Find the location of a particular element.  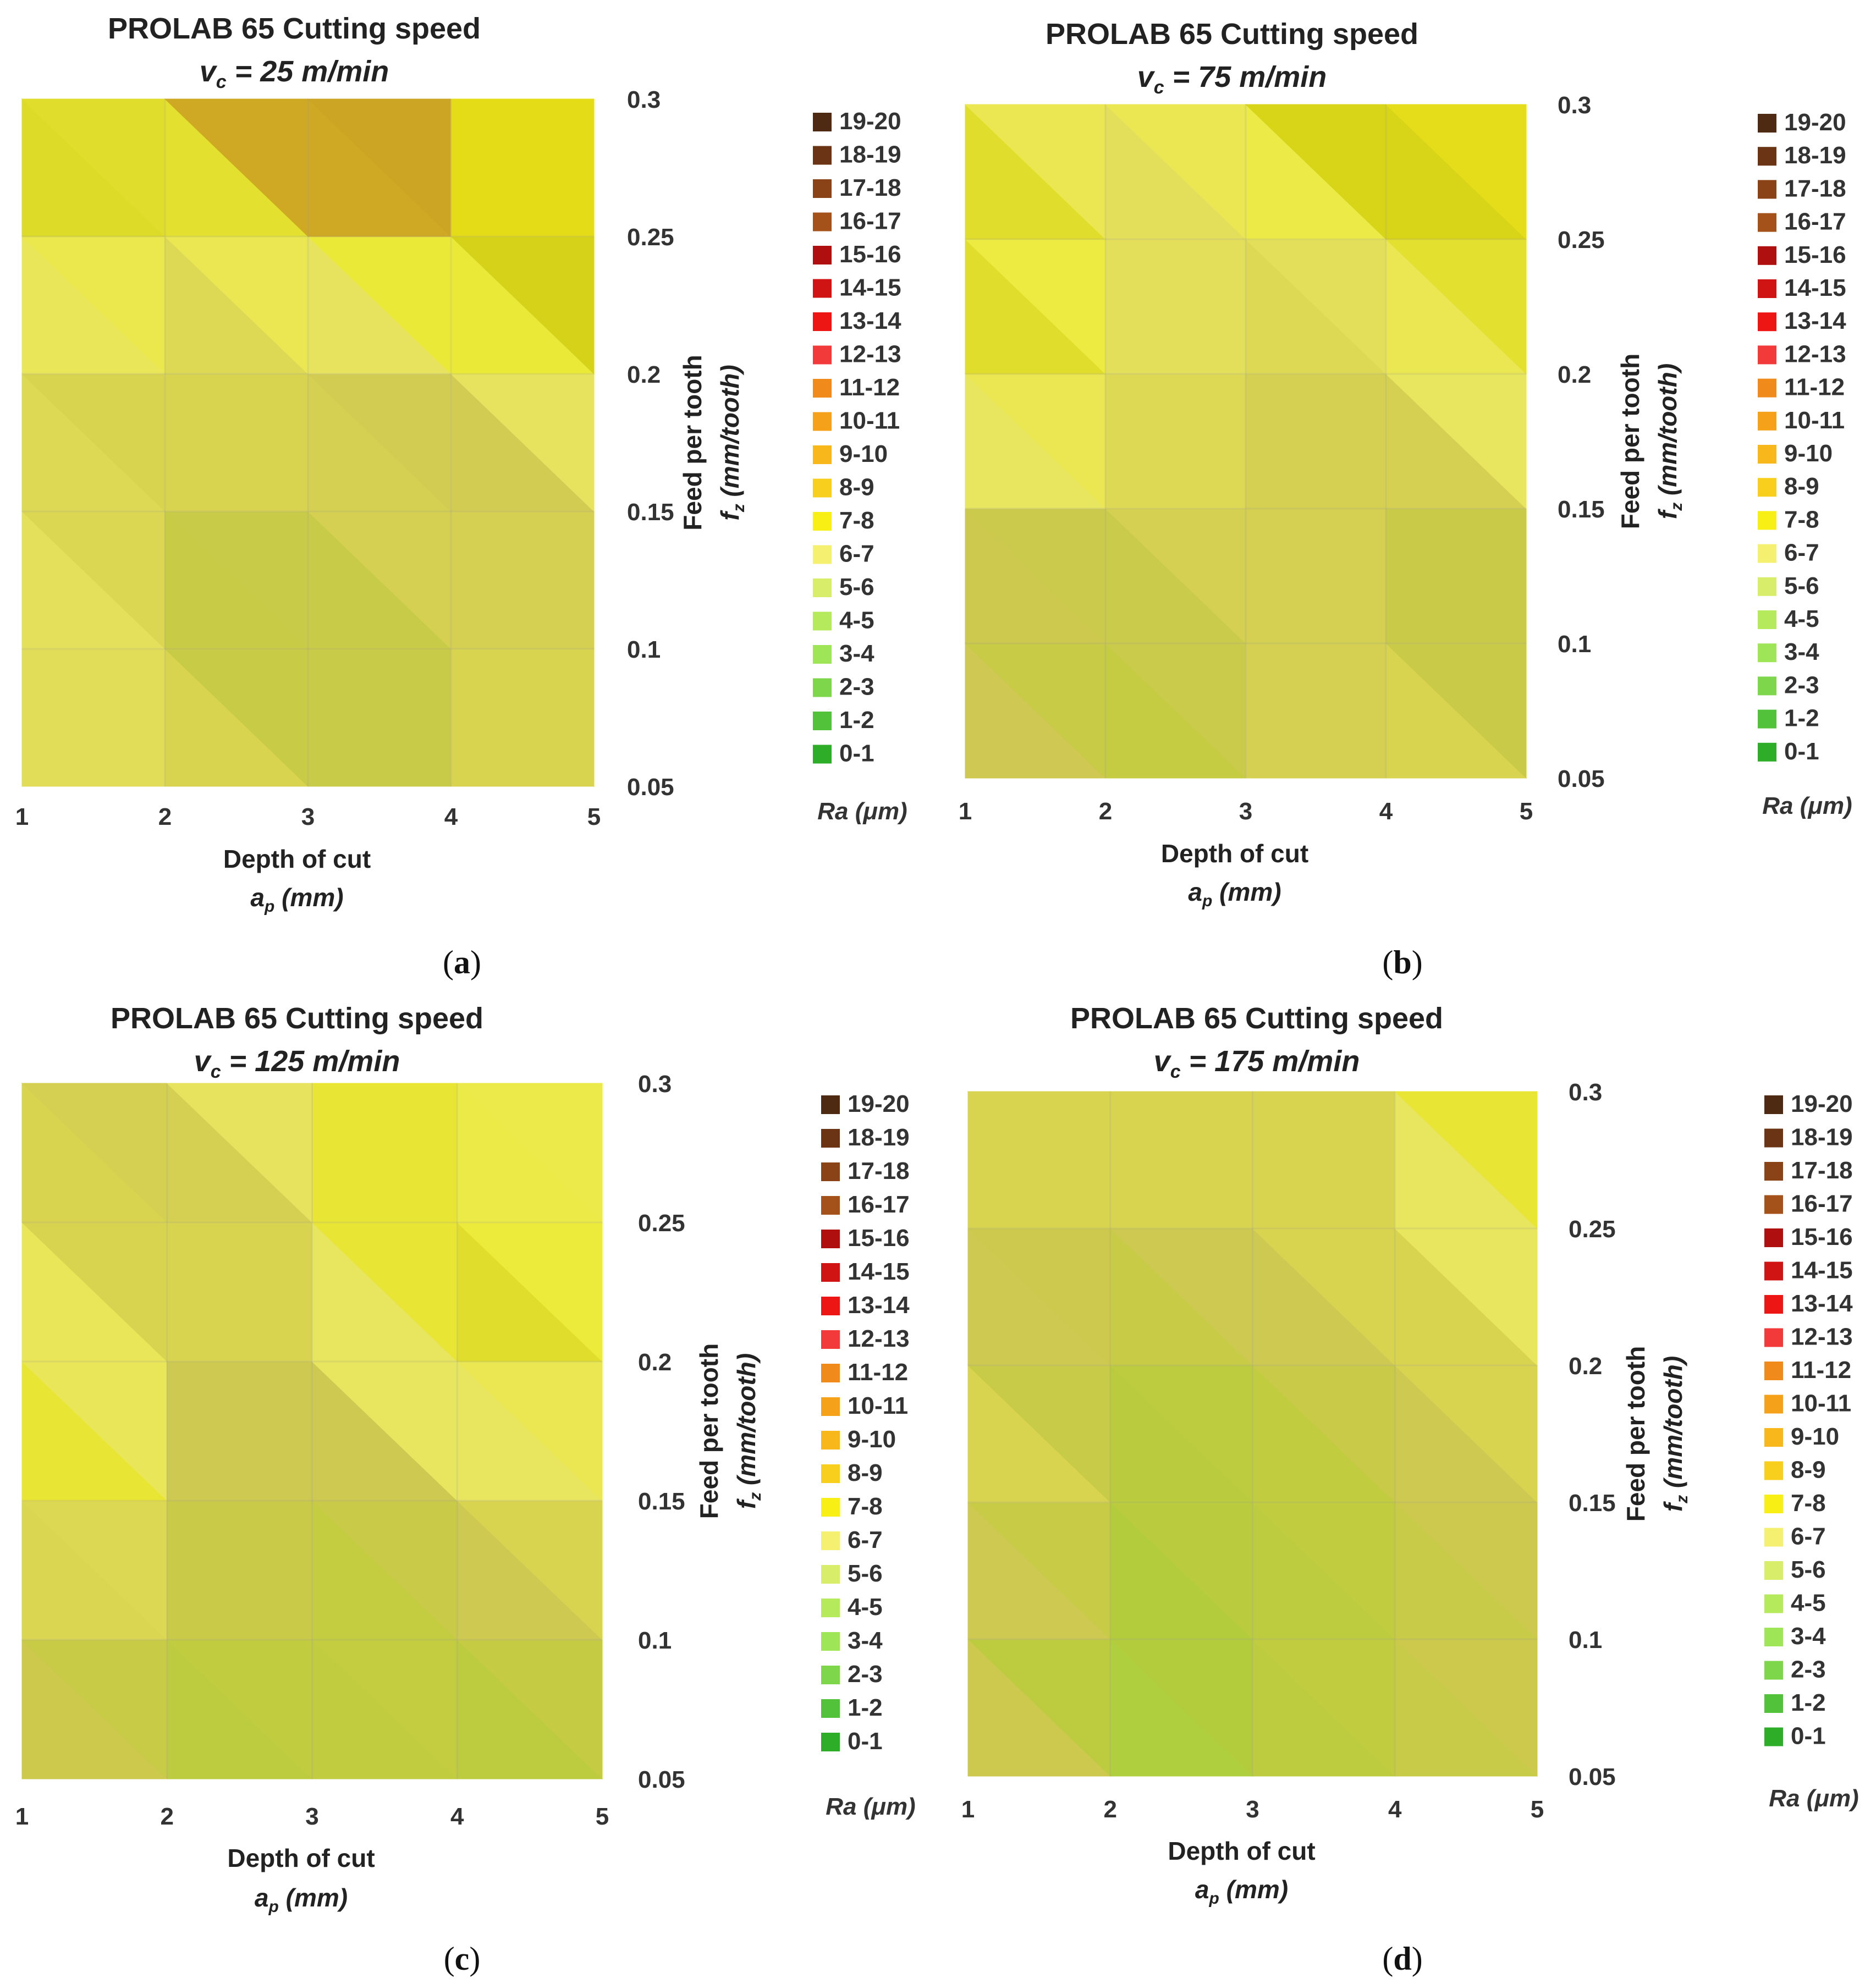

legend-entry-label: 12-13 is located at coordinates (879, 1338).